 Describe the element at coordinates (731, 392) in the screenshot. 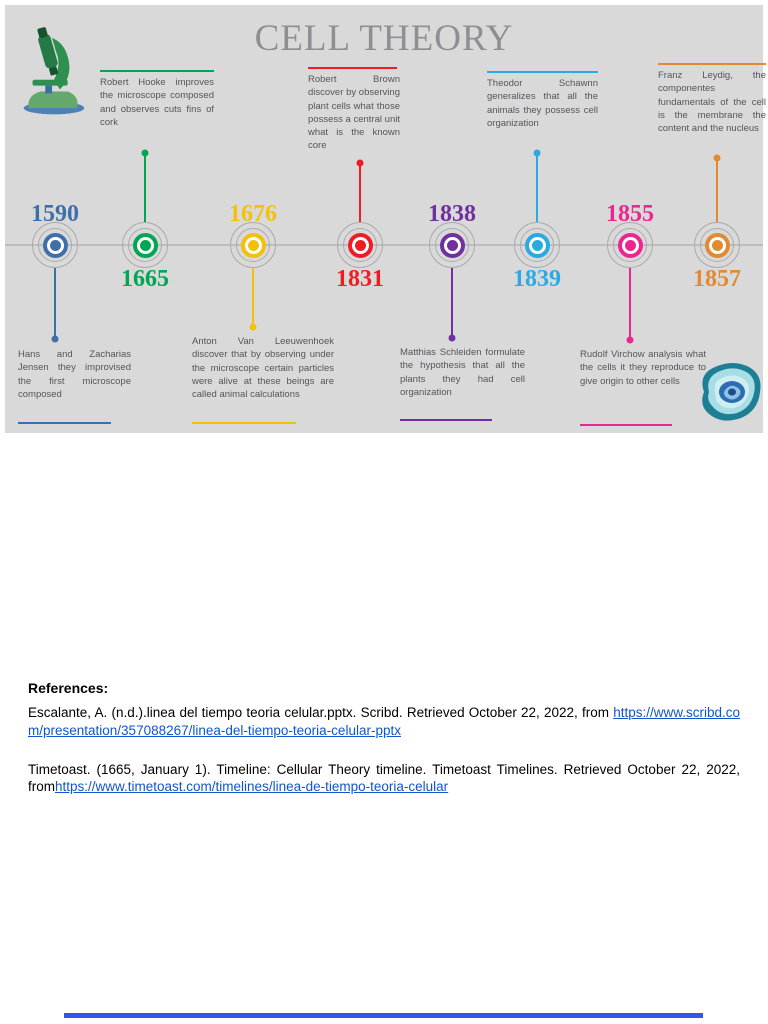

I see `cell-icon` at that location.